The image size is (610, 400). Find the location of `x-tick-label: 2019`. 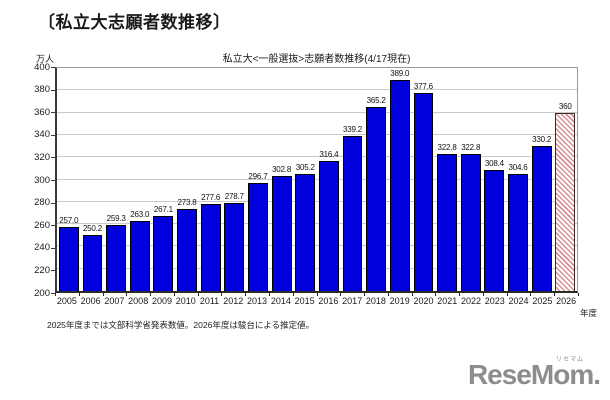

x-tick-label: 2019 is located at coordinates (399, 301).